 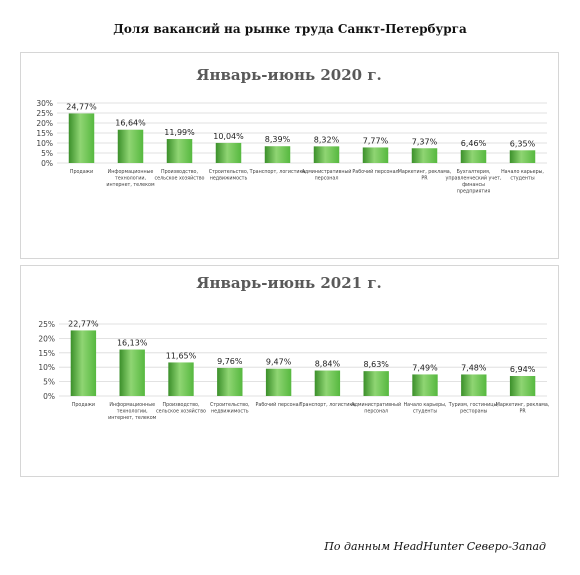 What do you see at coordinates (473, 412) in the screenshot?
I see `category-label: рестораны` at bounding box center [473, 412].